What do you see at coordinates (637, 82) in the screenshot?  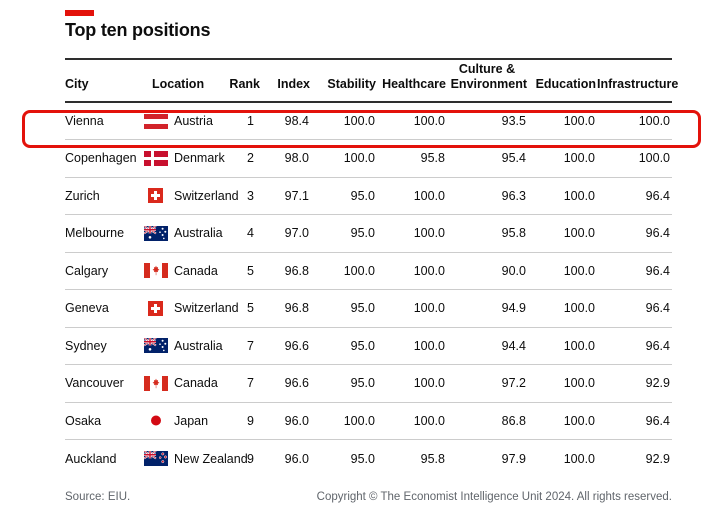 I see `header-infrastructure: Infrastructure` at bounding box center [637, 82].